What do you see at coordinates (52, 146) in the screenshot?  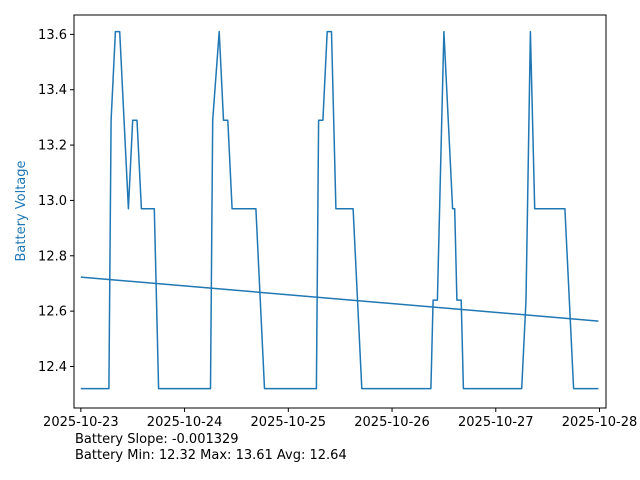 I see `y-tick-label: 13.2` at bounding box center [52, 146].